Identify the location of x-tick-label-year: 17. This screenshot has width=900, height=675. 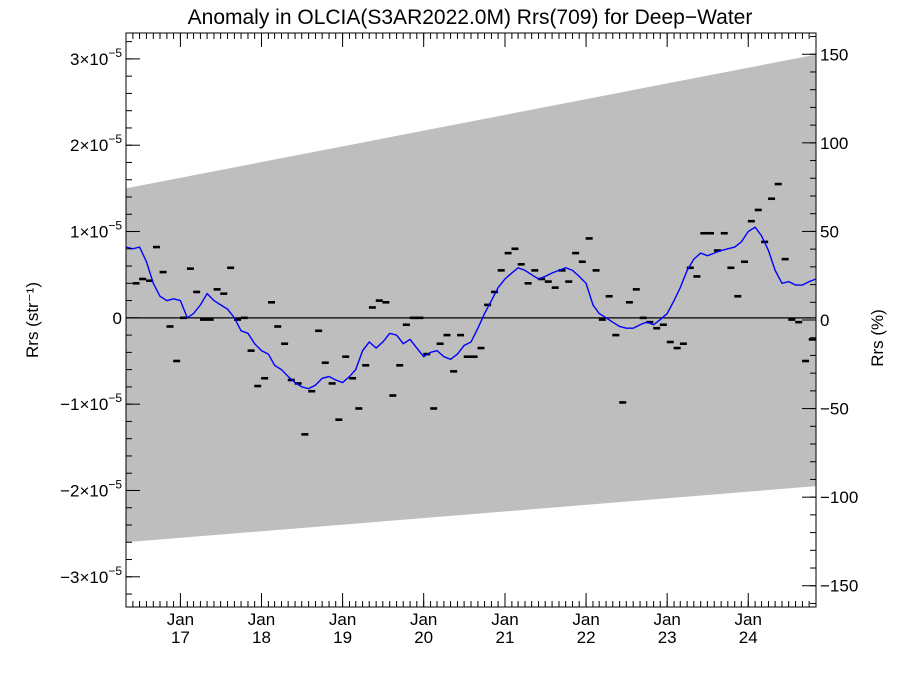
(180, 637).